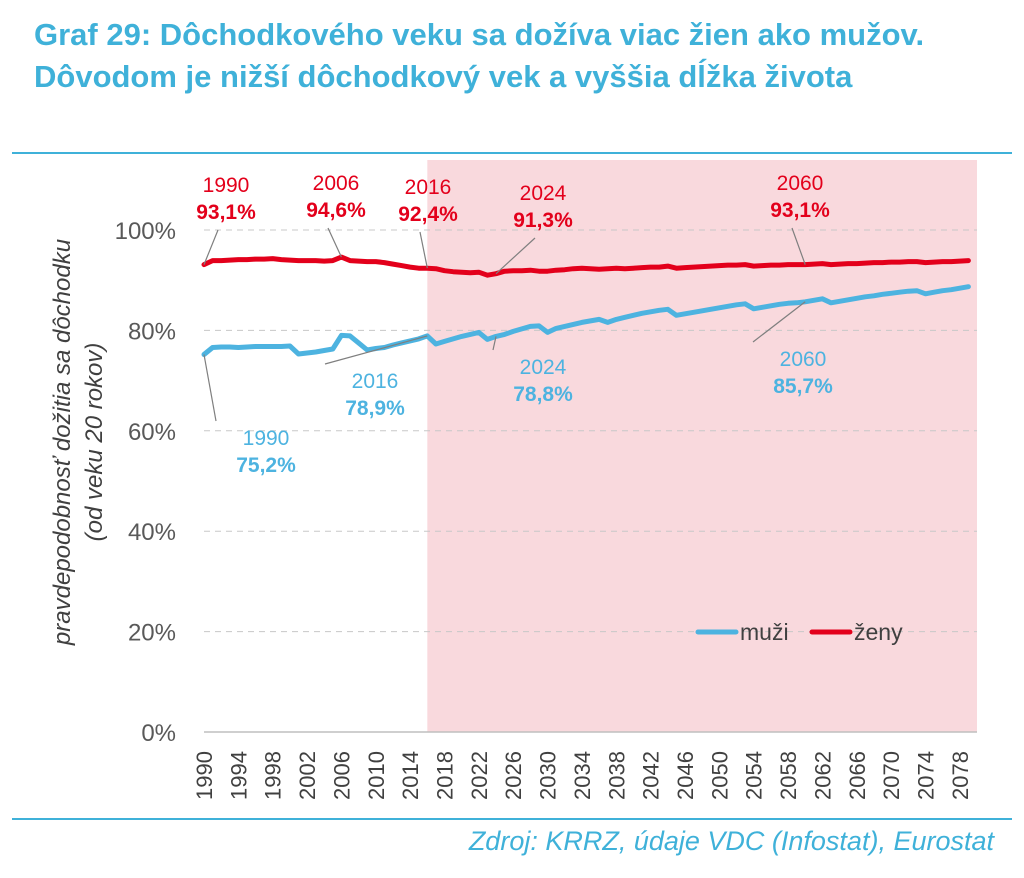 Image resolution: width=1024 pixels, height=878 pixels. I want to click on x-tick-label: 2062, so click(822, 775).